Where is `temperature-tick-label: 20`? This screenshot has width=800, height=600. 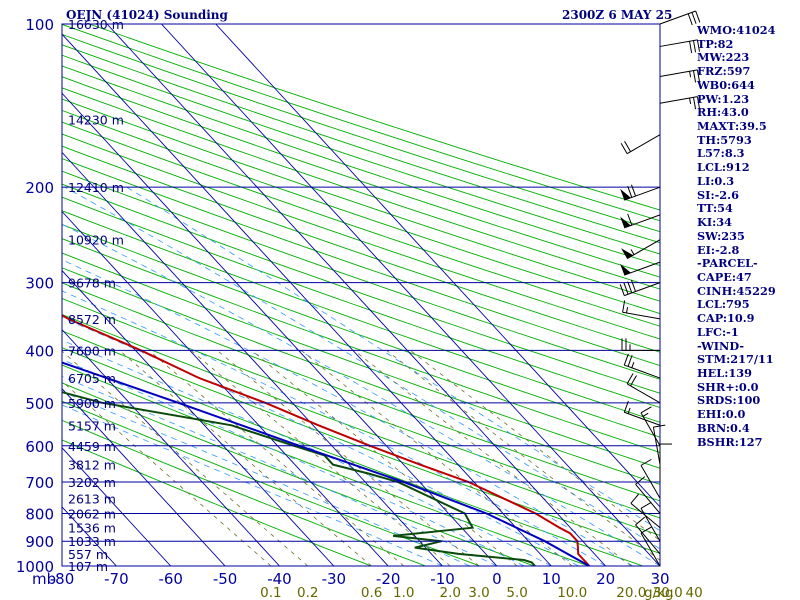 temperature-tick-label: 20 is located at coordinates (605, 579).